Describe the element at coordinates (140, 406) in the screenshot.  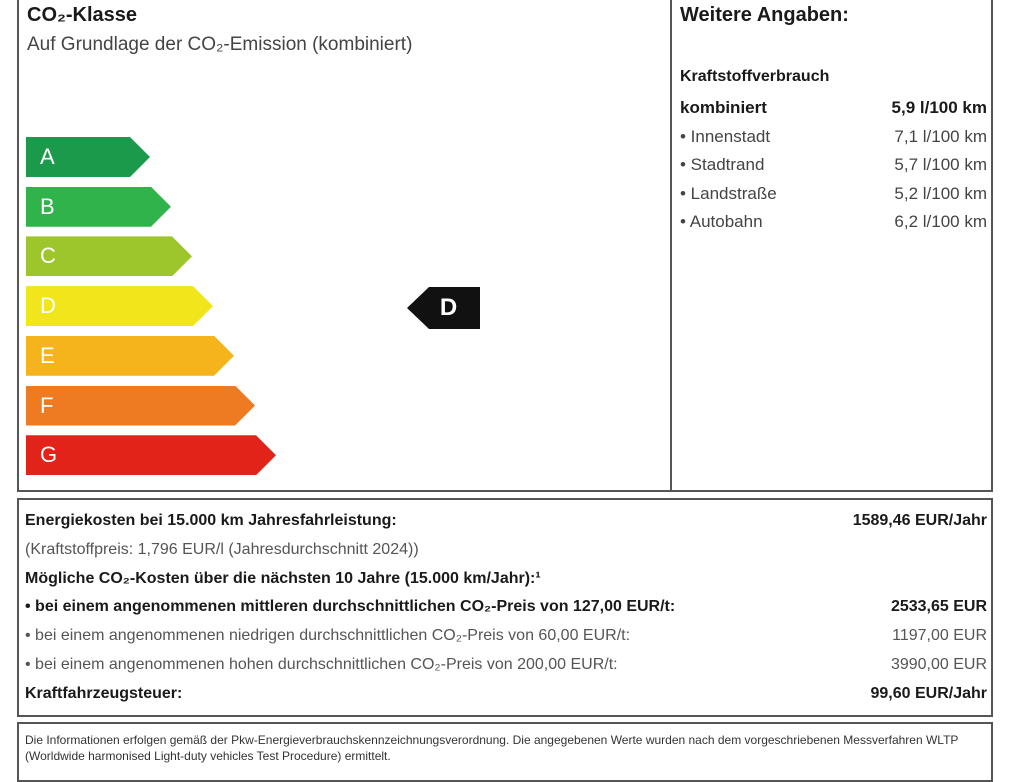
I see `co2-class-bar-f: F` at that location.